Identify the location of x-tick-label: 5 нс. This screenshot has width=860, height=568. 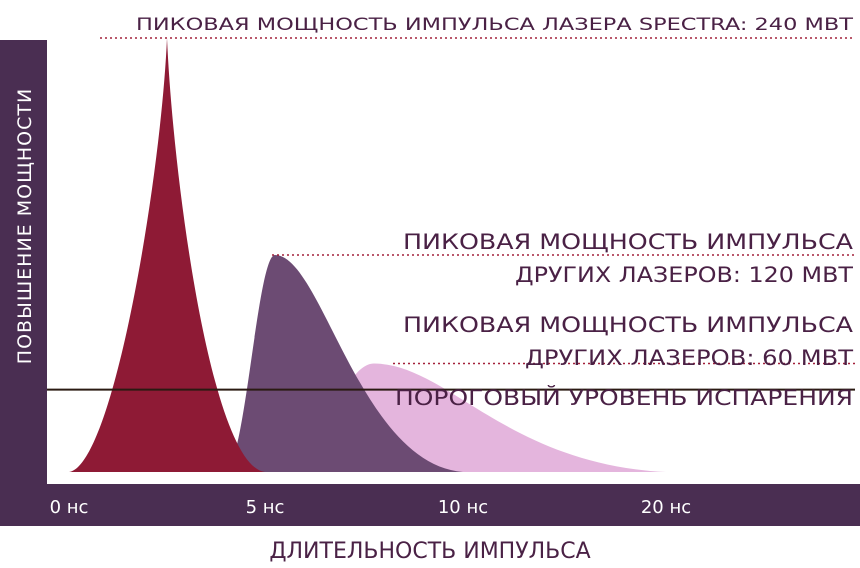
(265, 507).